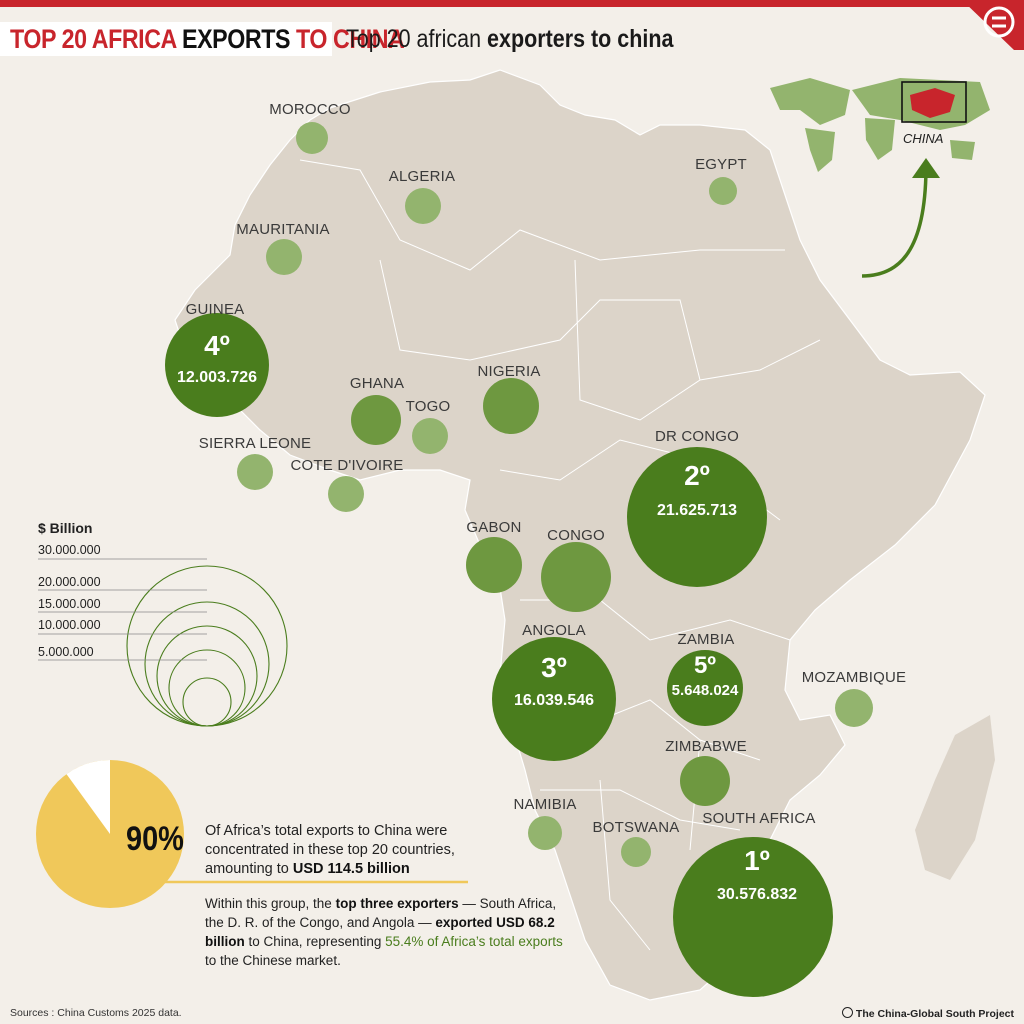 The image size is (1024, 1024). What do you see at coordinates (155, 839) in the screenshot?
I see `percent-value: 90%` at bounding box center [155, 839].